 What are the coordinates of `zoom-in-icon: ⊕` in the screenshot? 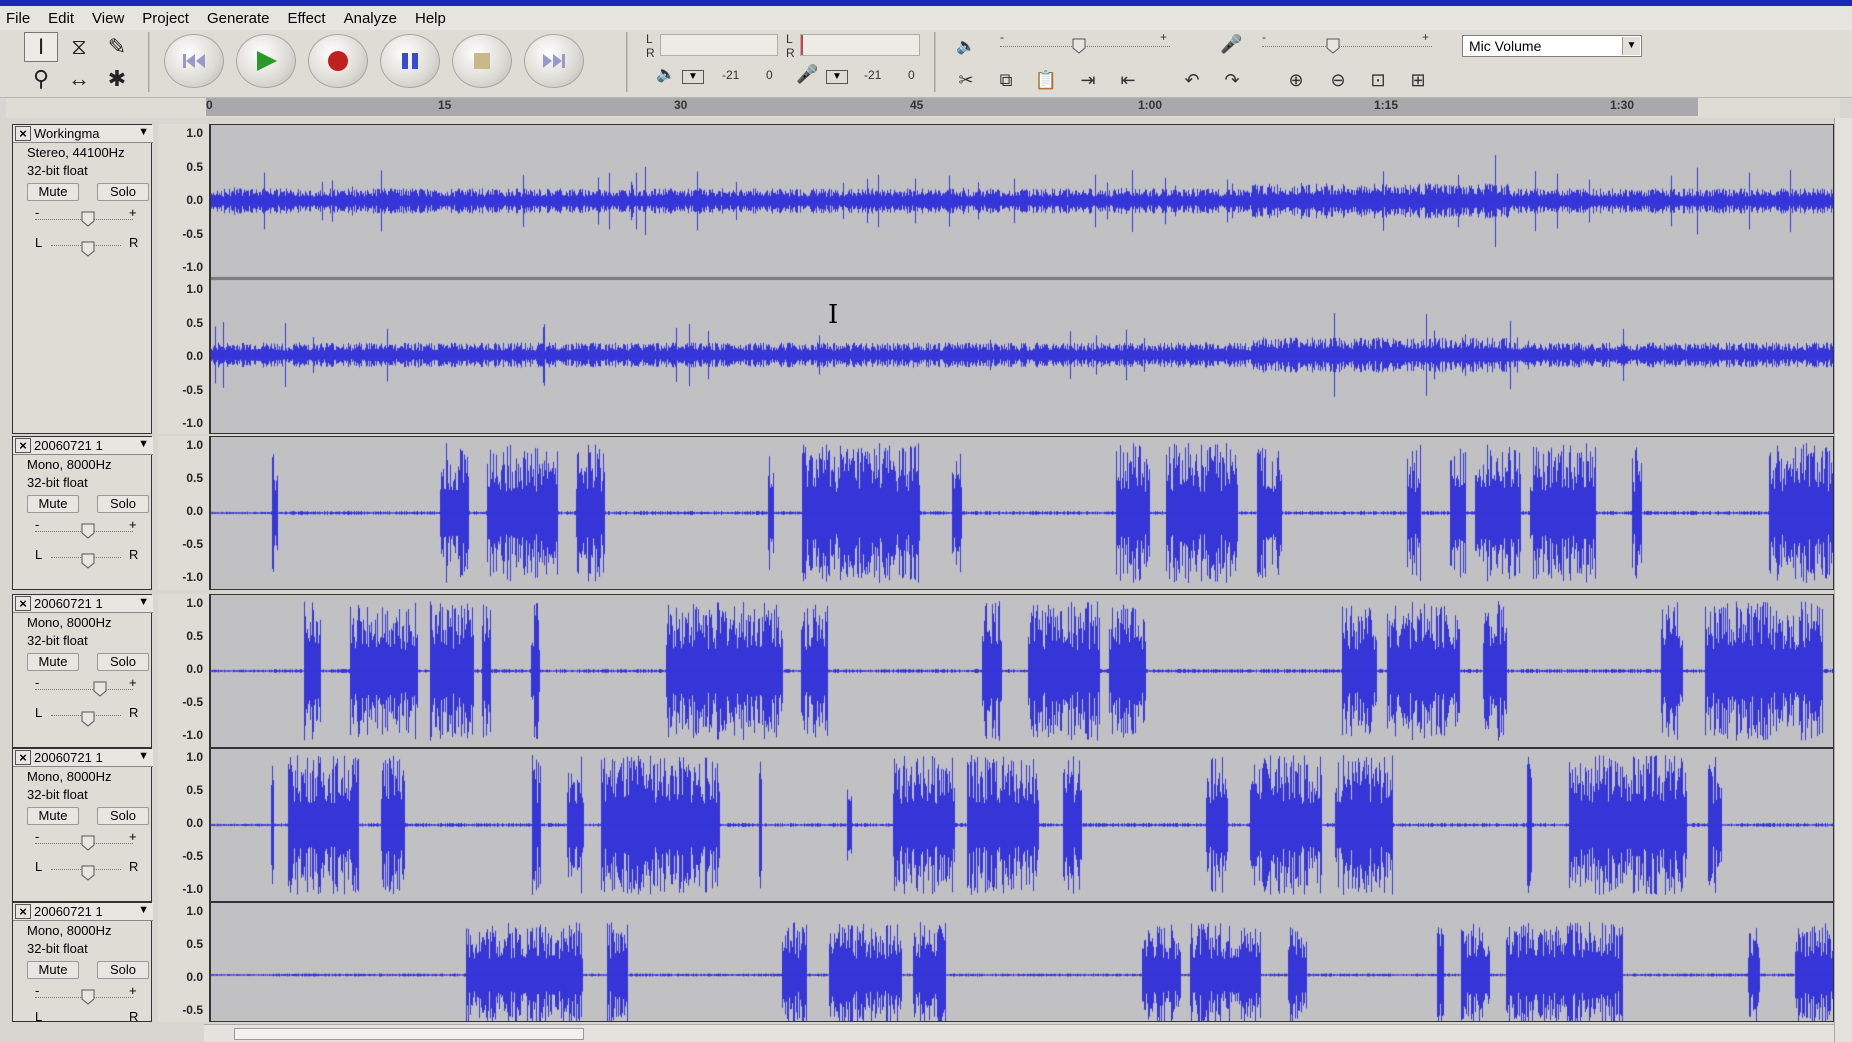 It's located at (1296, 79).